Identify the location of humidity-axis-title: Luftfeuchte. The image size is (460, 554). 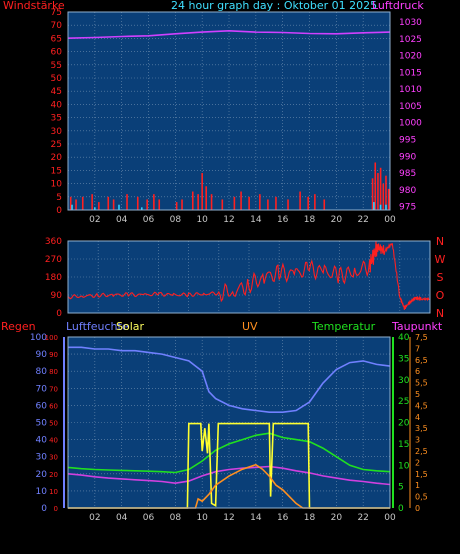
(97, 326).